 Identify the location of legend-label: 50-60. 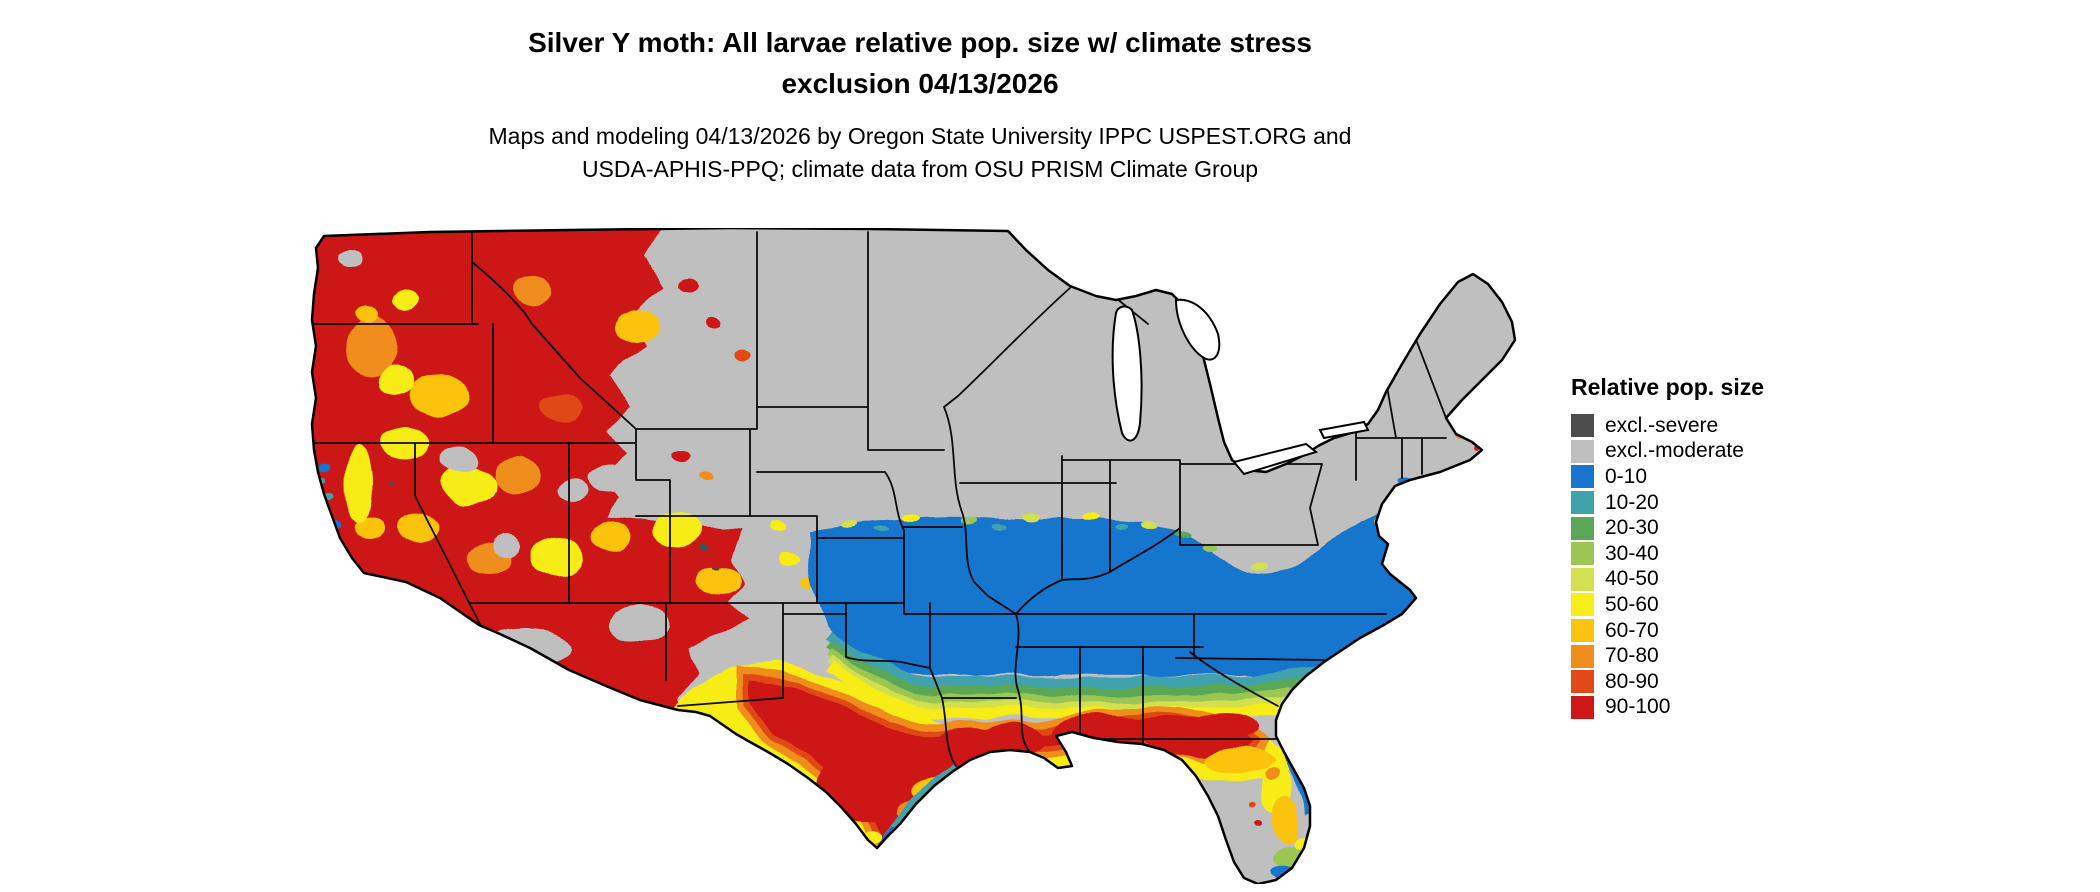
(1632, 604).